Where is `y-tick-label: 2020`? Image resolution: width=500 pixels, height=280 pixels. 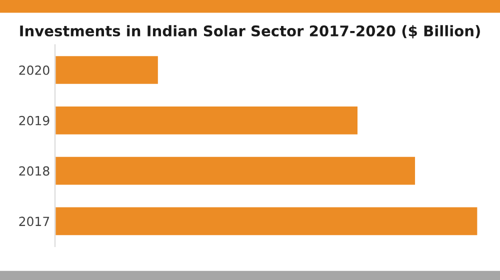
y-tick-label: 2020 is located at coordinates (34, 70).